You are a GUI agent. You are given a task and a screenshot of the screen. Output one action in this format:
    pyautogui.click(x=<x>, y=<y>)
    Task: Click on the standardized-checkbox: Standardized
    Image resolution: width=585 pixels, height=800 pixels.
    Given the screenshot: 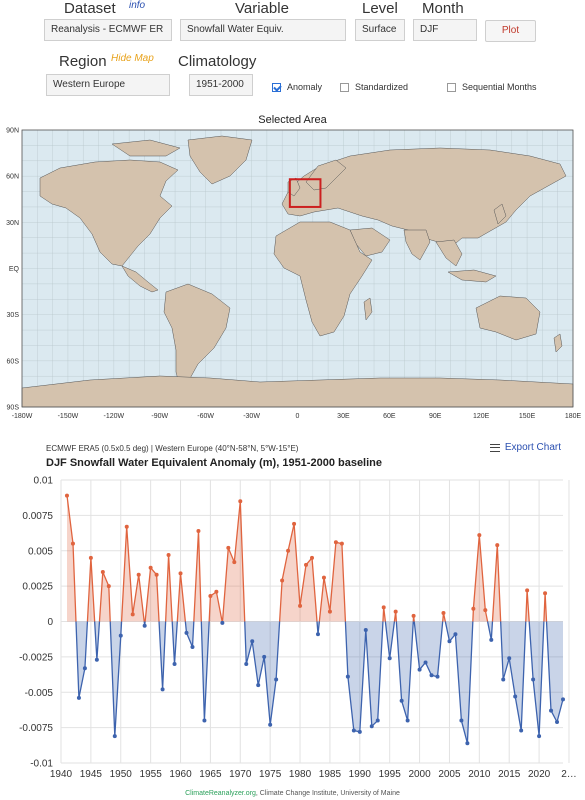 What is the action you would take?
    pyautogui.click(x=374, y=87)
    